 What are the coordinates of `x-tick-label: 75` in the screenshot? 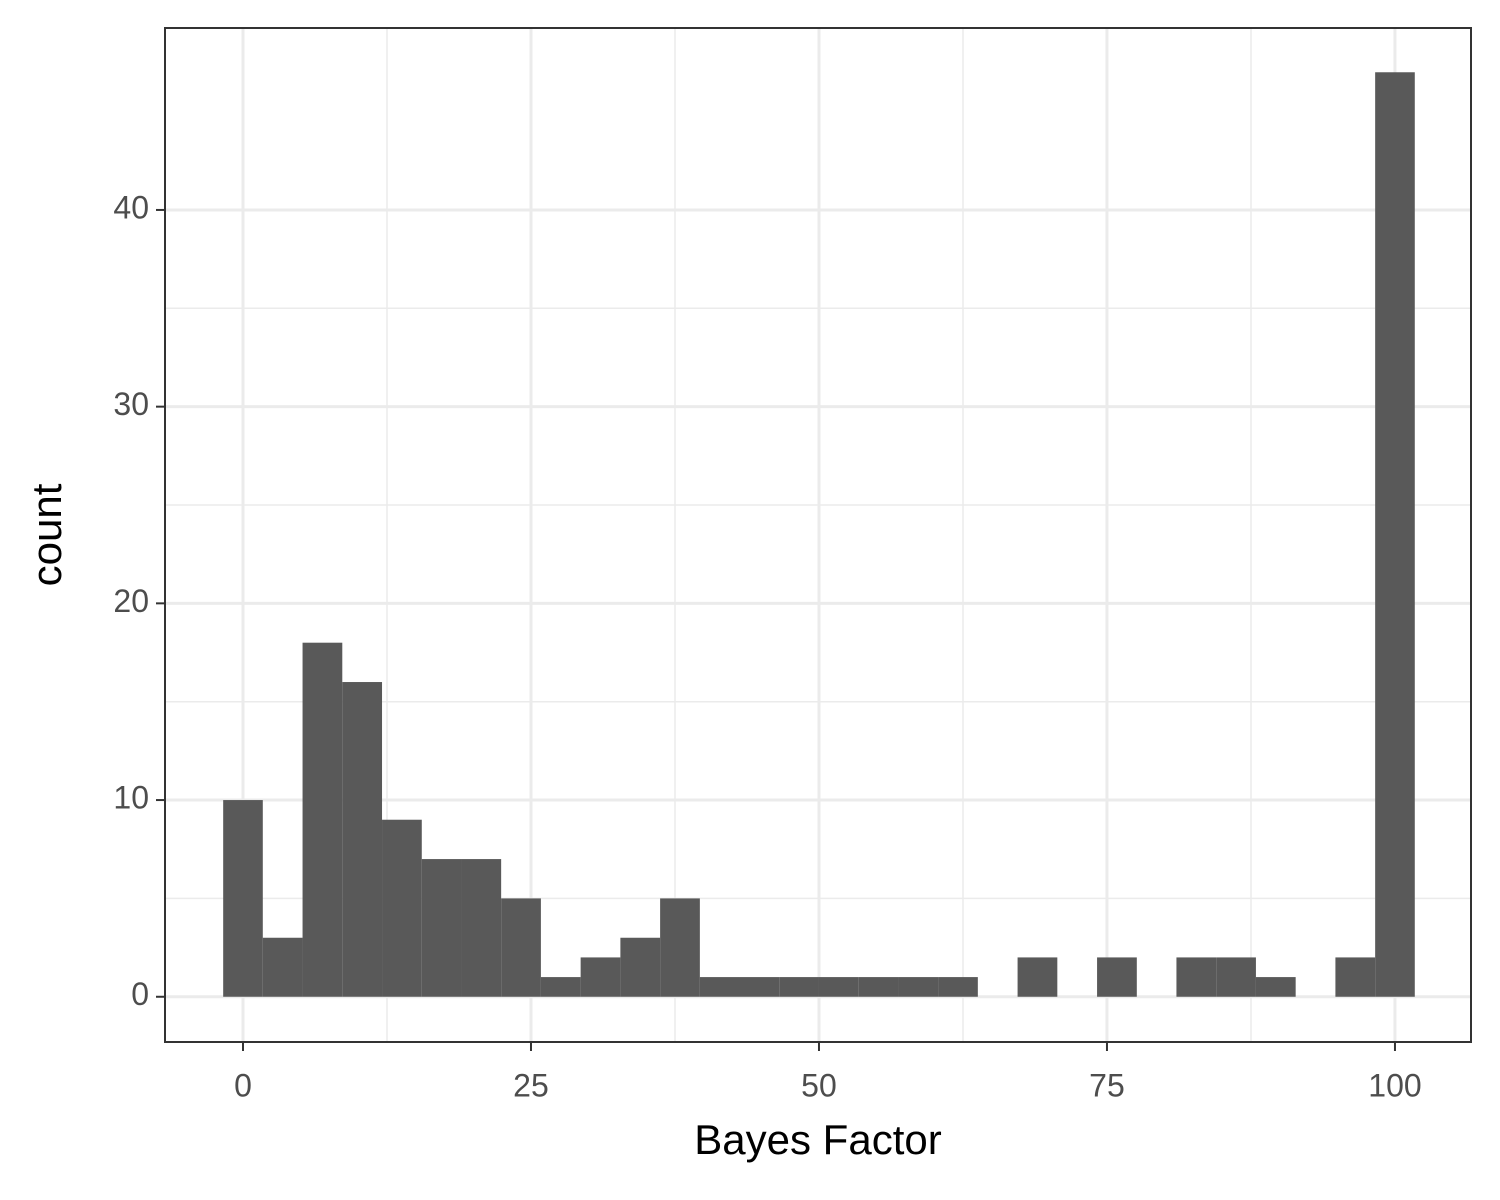 It's located at (1107, 1085).